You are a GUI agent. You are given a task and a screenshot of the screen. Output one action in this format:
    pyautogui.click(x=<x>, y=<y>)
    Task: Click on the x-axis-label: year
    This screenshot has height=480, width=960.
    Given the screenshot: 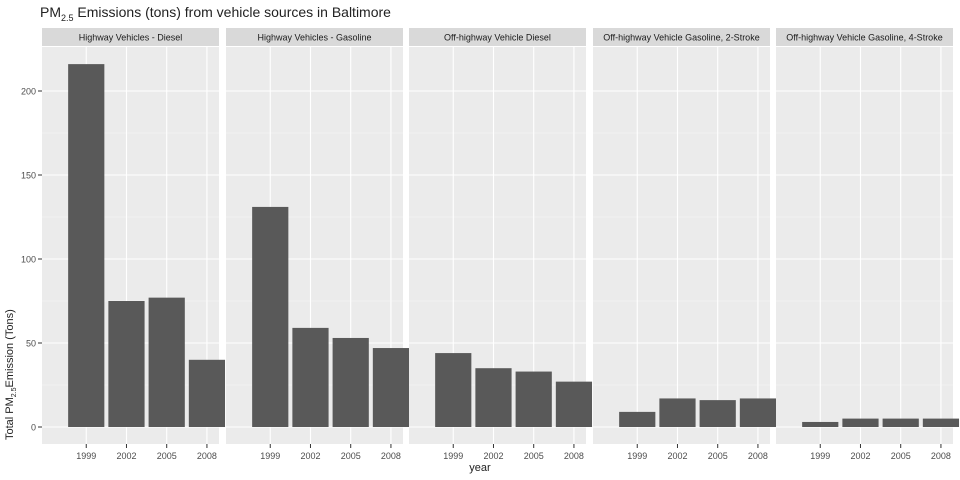 What is the action you would take?
    pyautogui.click(x=480, y=468)
    